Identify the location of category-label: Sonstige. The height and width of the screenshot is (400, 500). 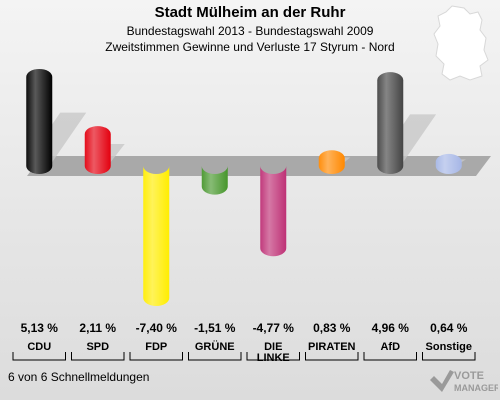
(449, 347).